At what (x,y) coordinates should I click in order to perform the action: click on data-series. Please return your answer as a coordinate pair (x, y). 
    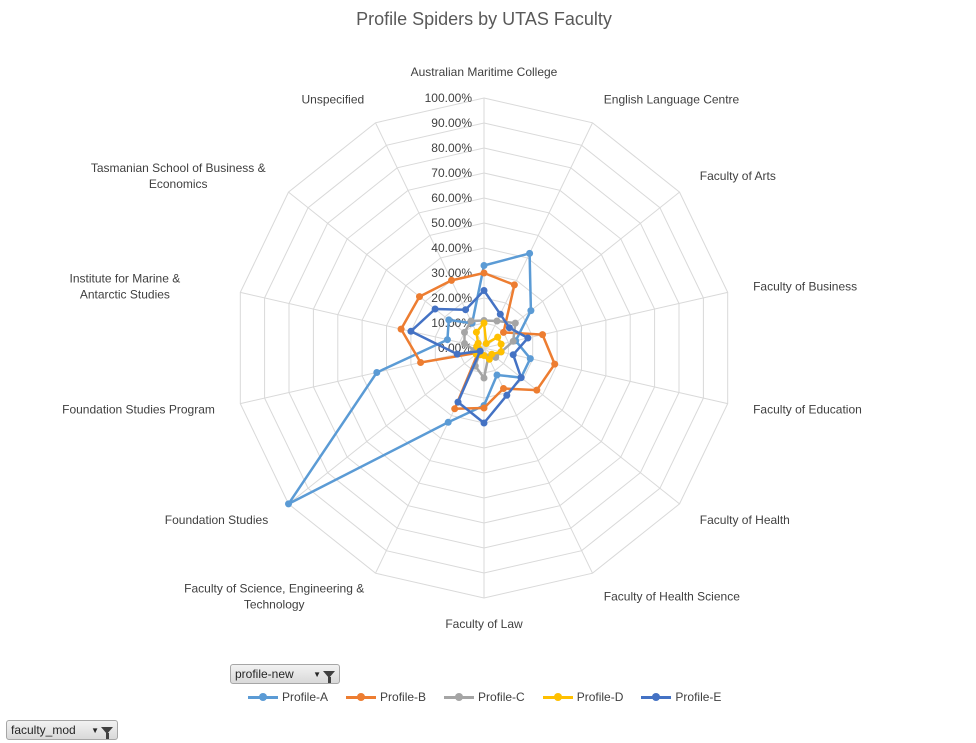
    Looking at the image, I should click on (422, 378).